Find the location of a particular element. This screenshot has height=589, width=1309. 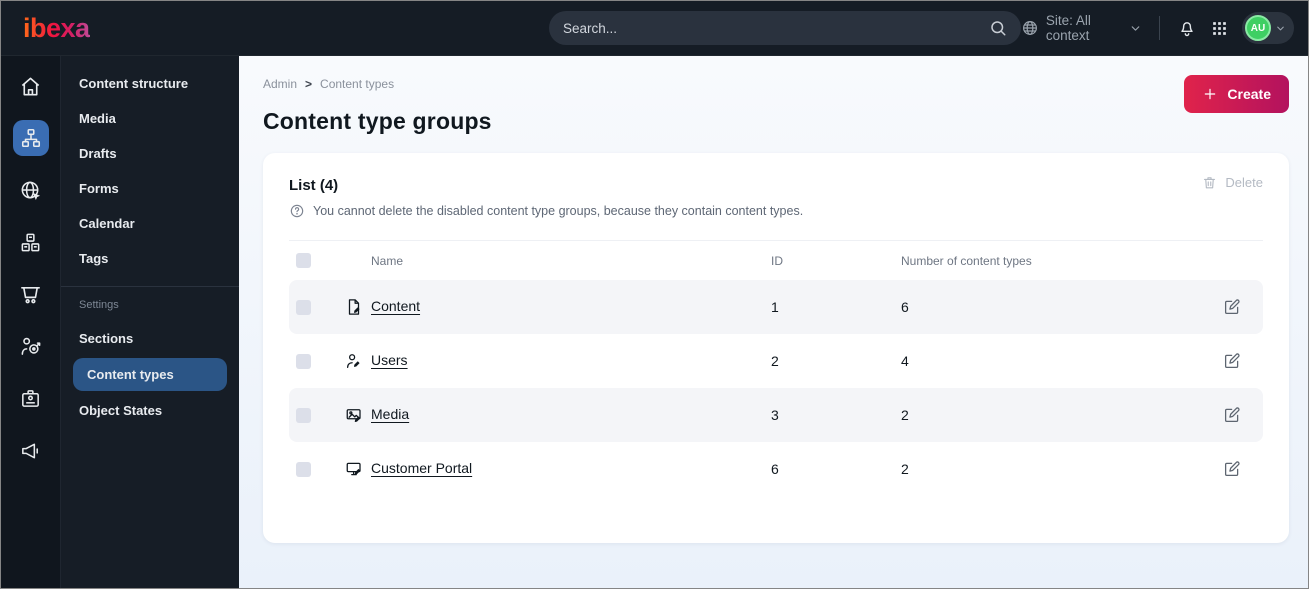

sidebar-item-object-states: Object States is located at coordinates (121, 410).